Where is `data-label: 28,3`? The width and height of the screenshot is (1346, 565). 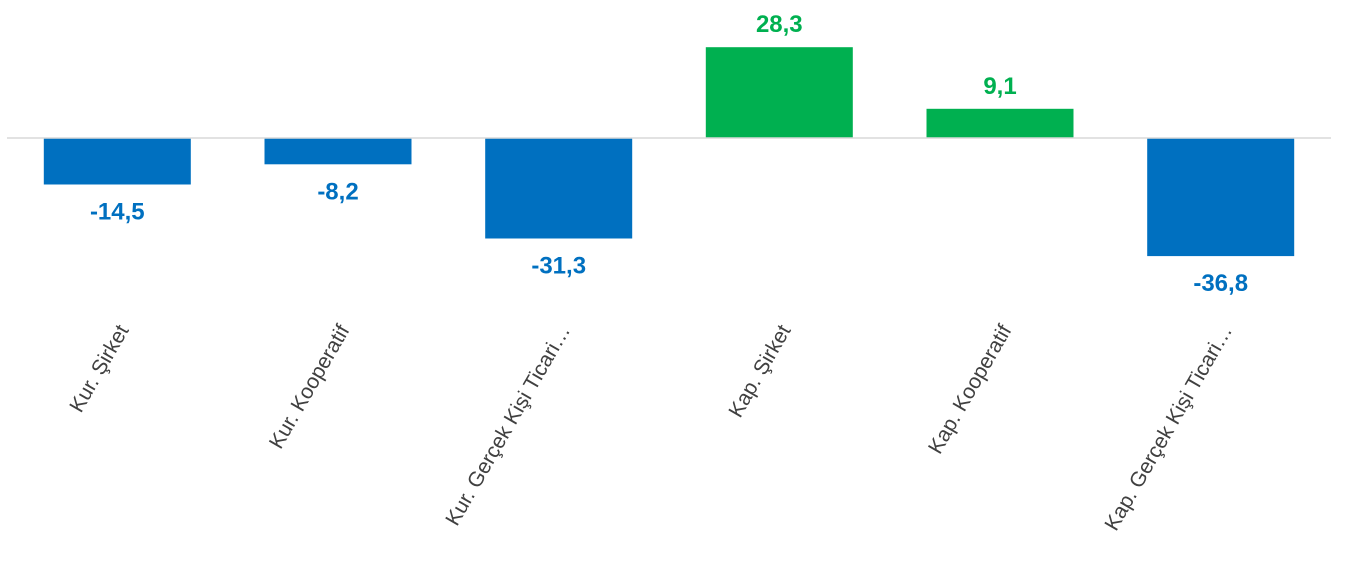 data-label: 28,3 is located at coordinates (779, 24).